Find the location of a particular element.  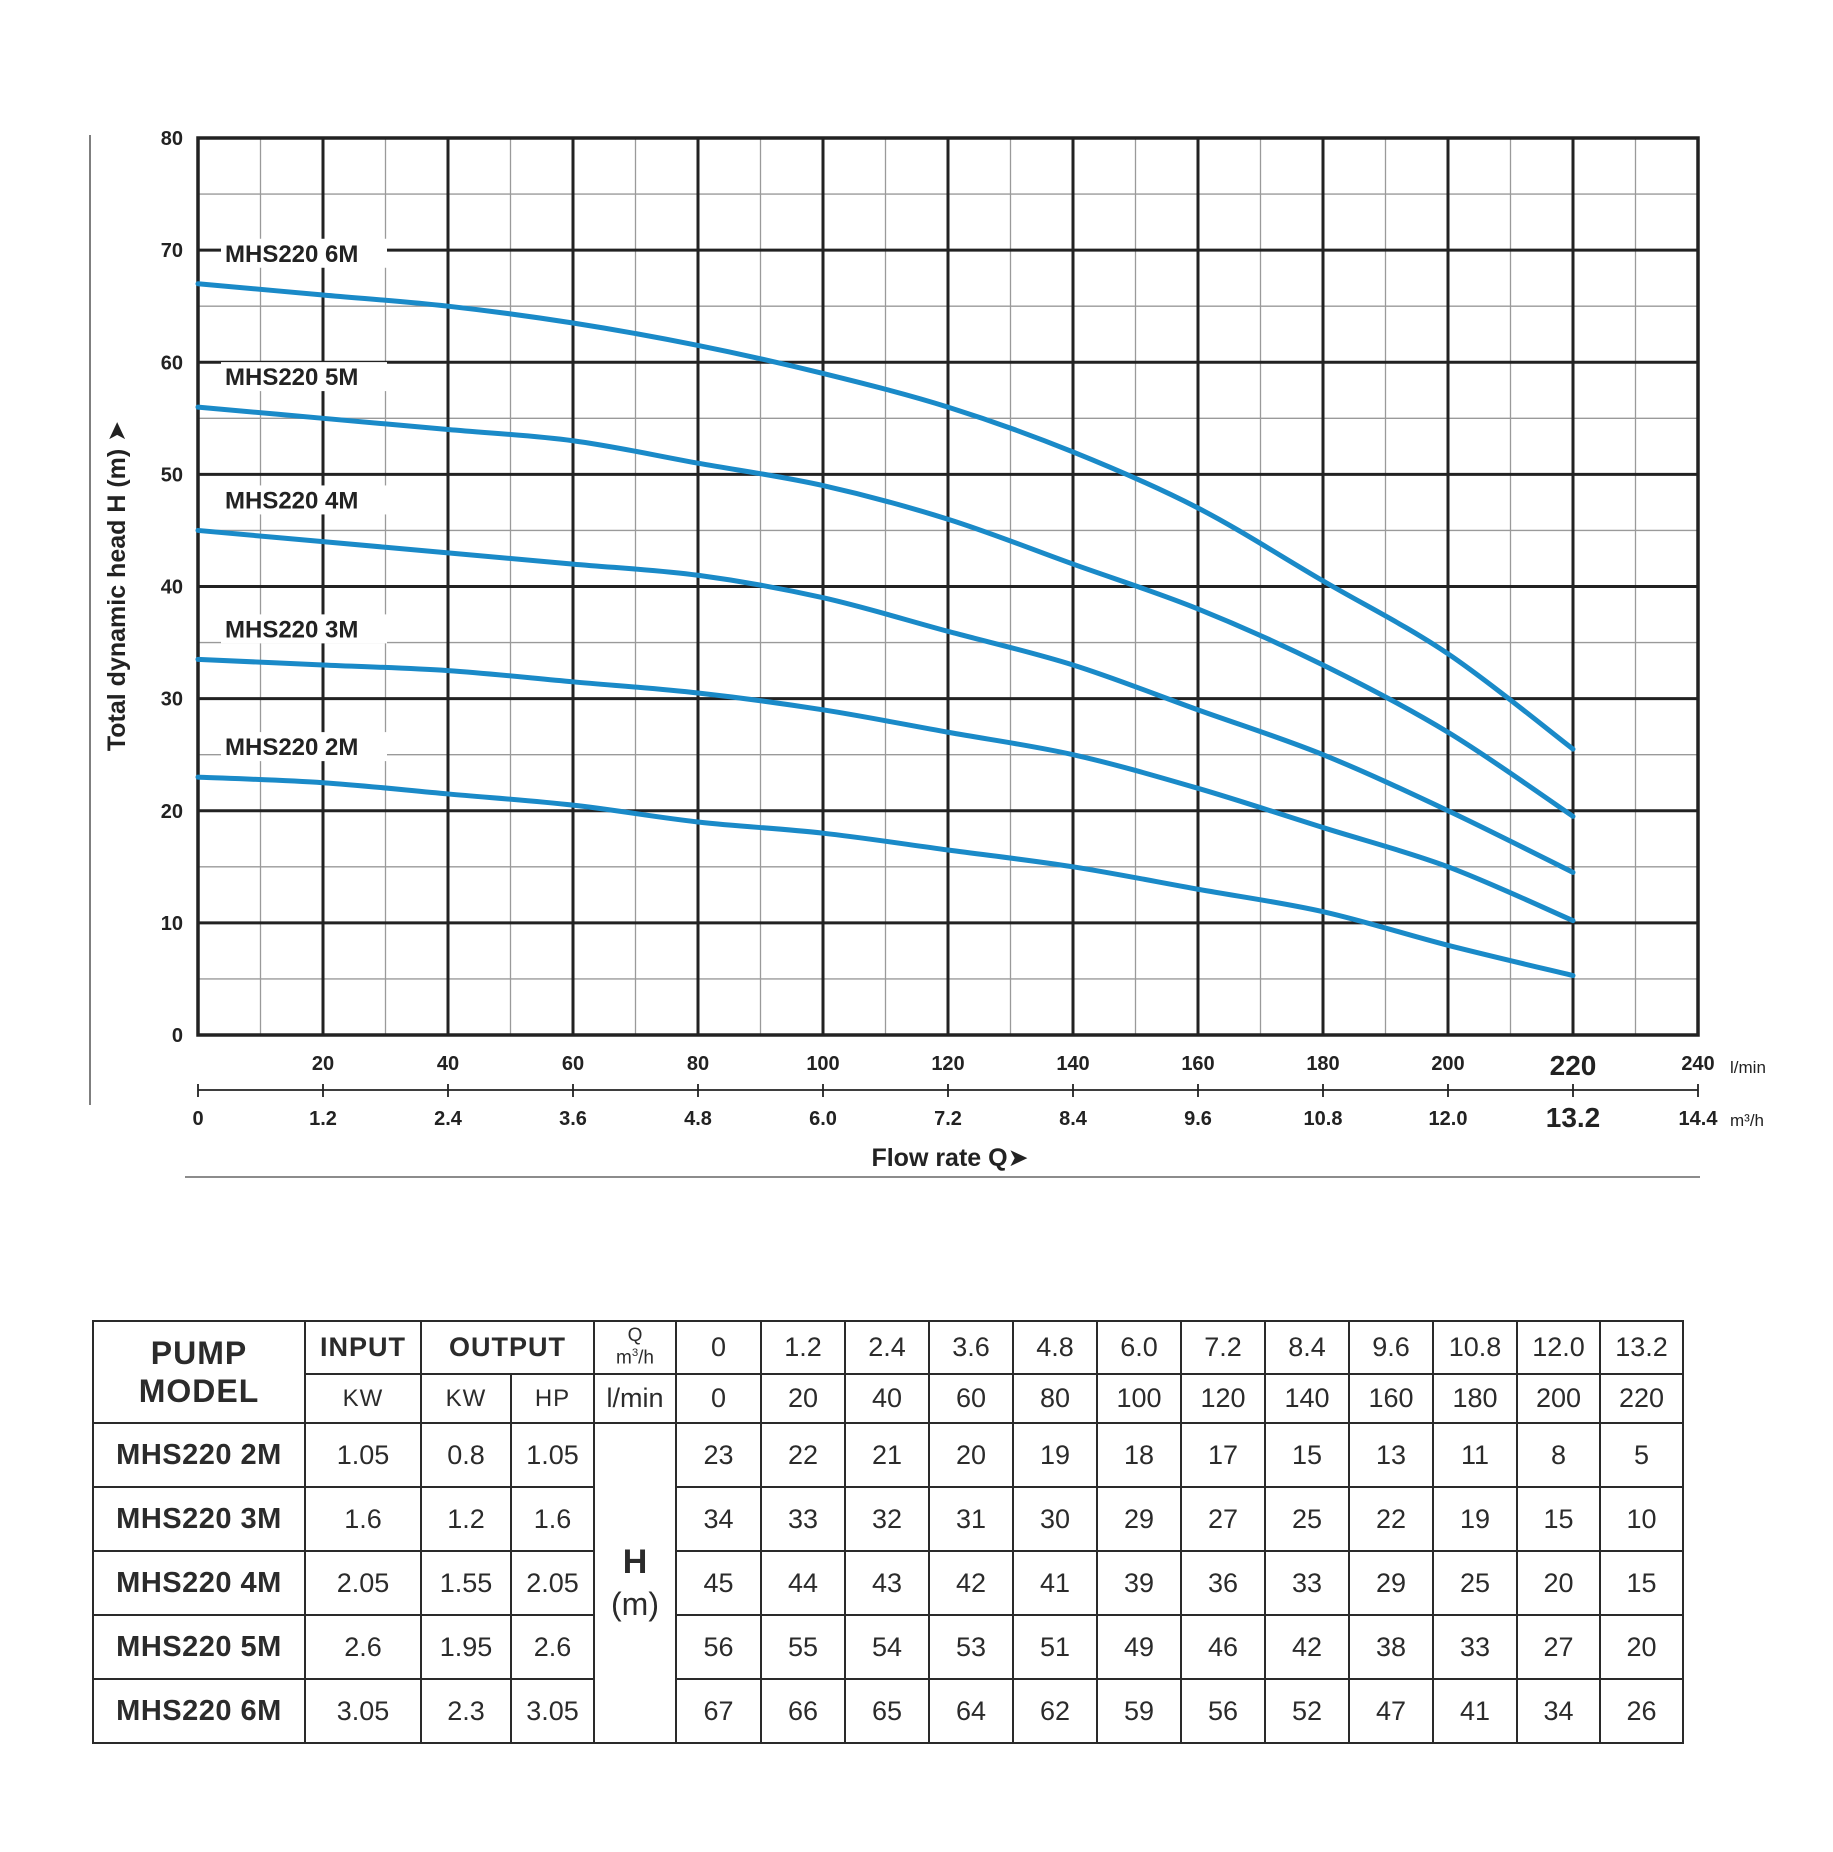

q-lmin-cell: 120 is located at coordinates (1223, 1398).